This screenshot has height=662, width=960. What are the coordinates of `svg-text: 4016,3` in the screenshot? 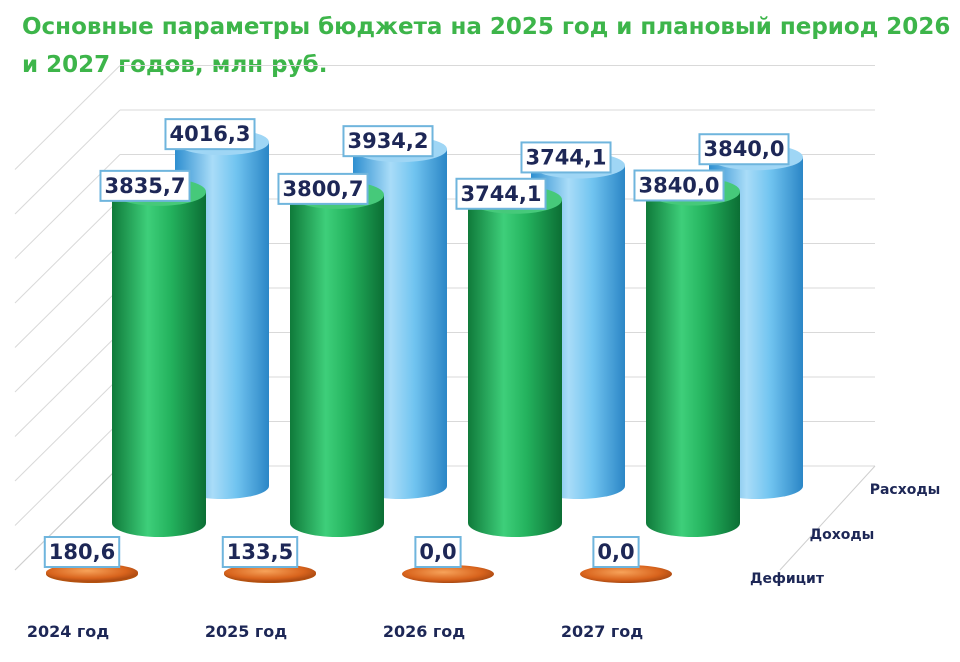 It's located at (209, 134).